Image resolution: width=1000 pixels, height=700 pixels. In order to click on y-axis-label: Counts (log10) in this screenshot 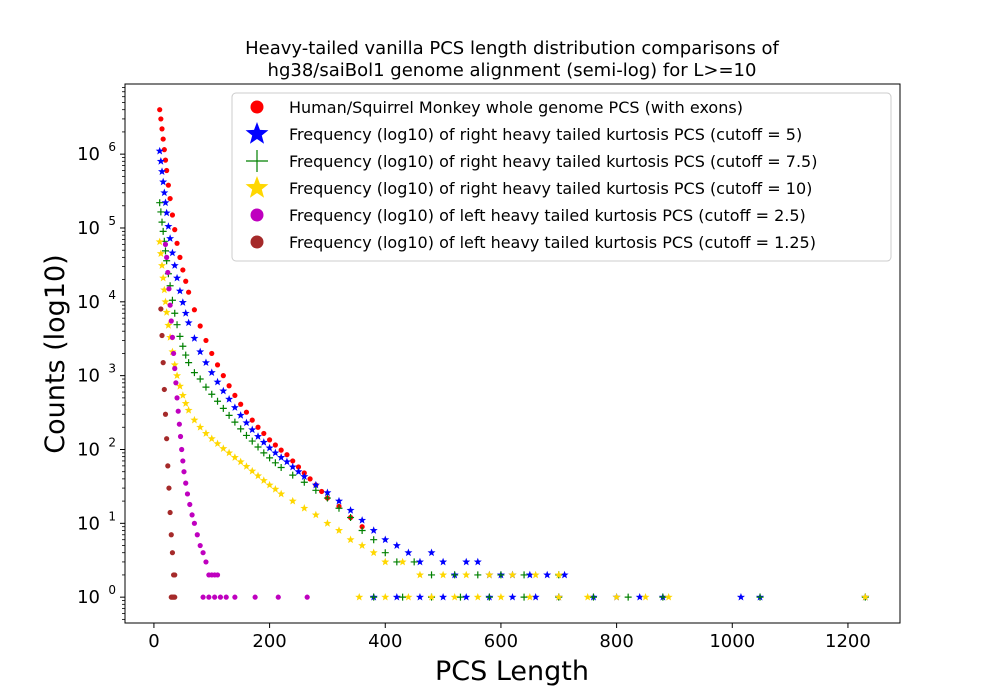, I will do `click(55, 353)`.